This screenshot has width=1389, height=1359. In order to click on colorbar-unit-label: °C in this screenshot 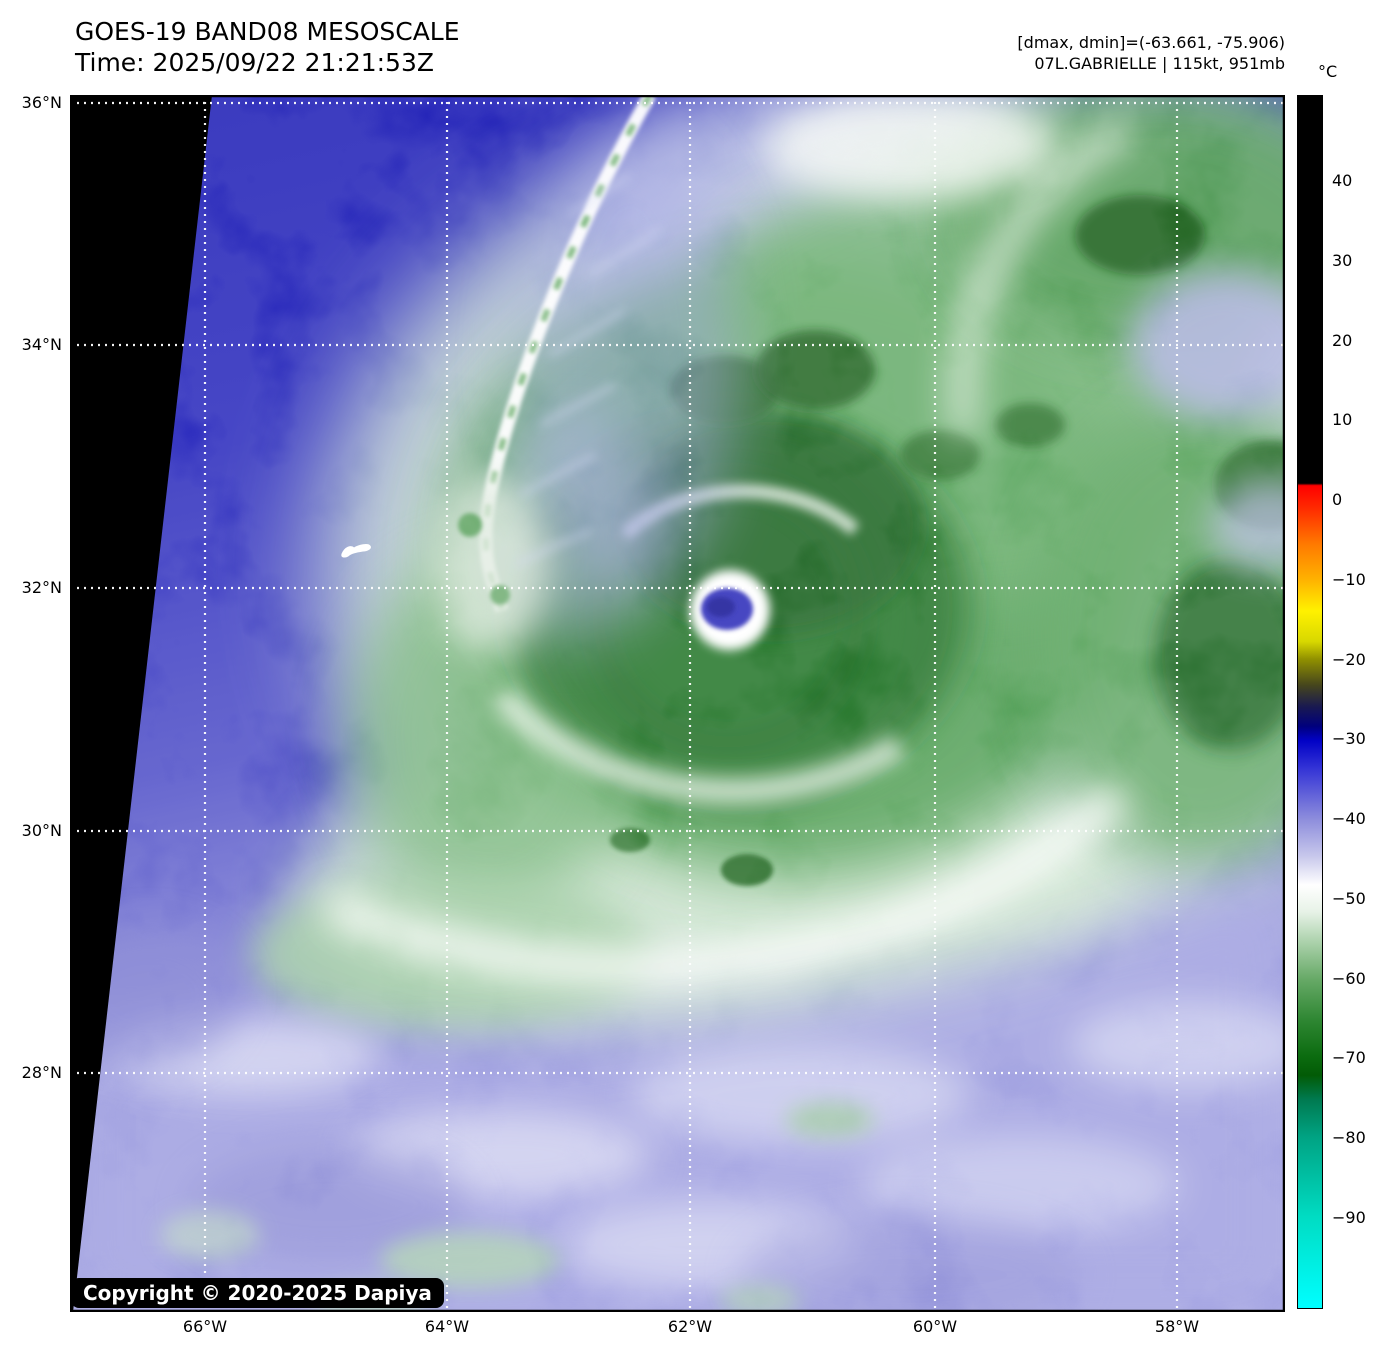, I will do `click(1328, 71)`.